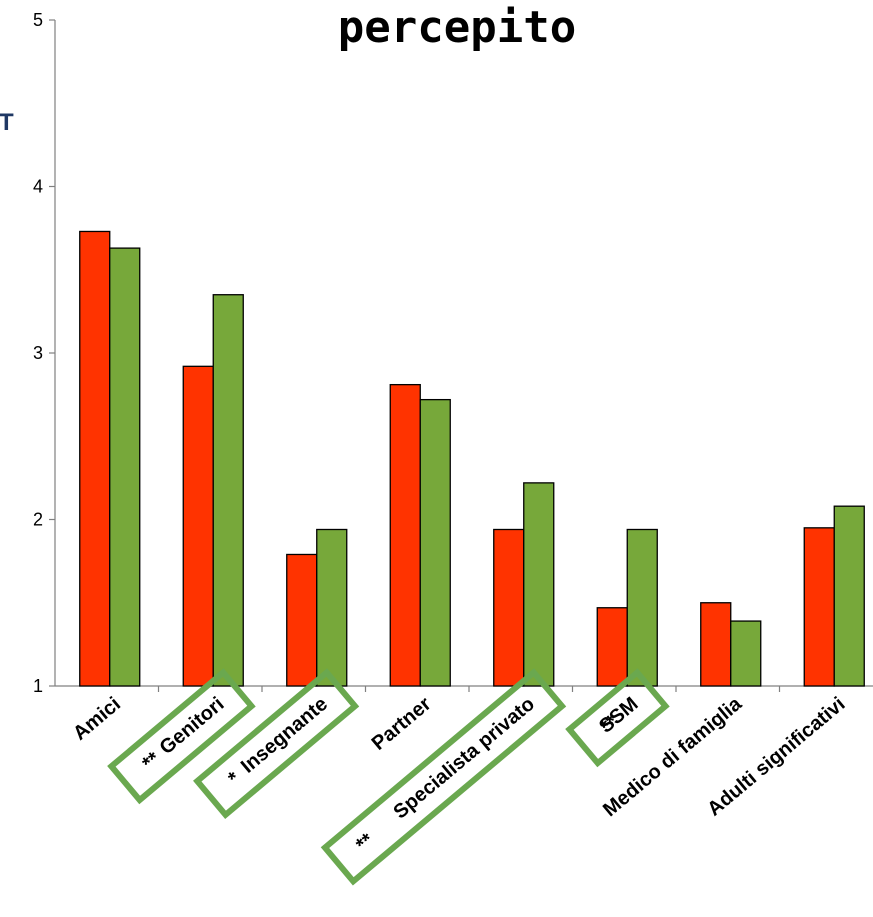  What do you see at coordinates (97, 719) in the screenshot?
I see `x-tick-label: Amici` at bounding box center [97, 719].